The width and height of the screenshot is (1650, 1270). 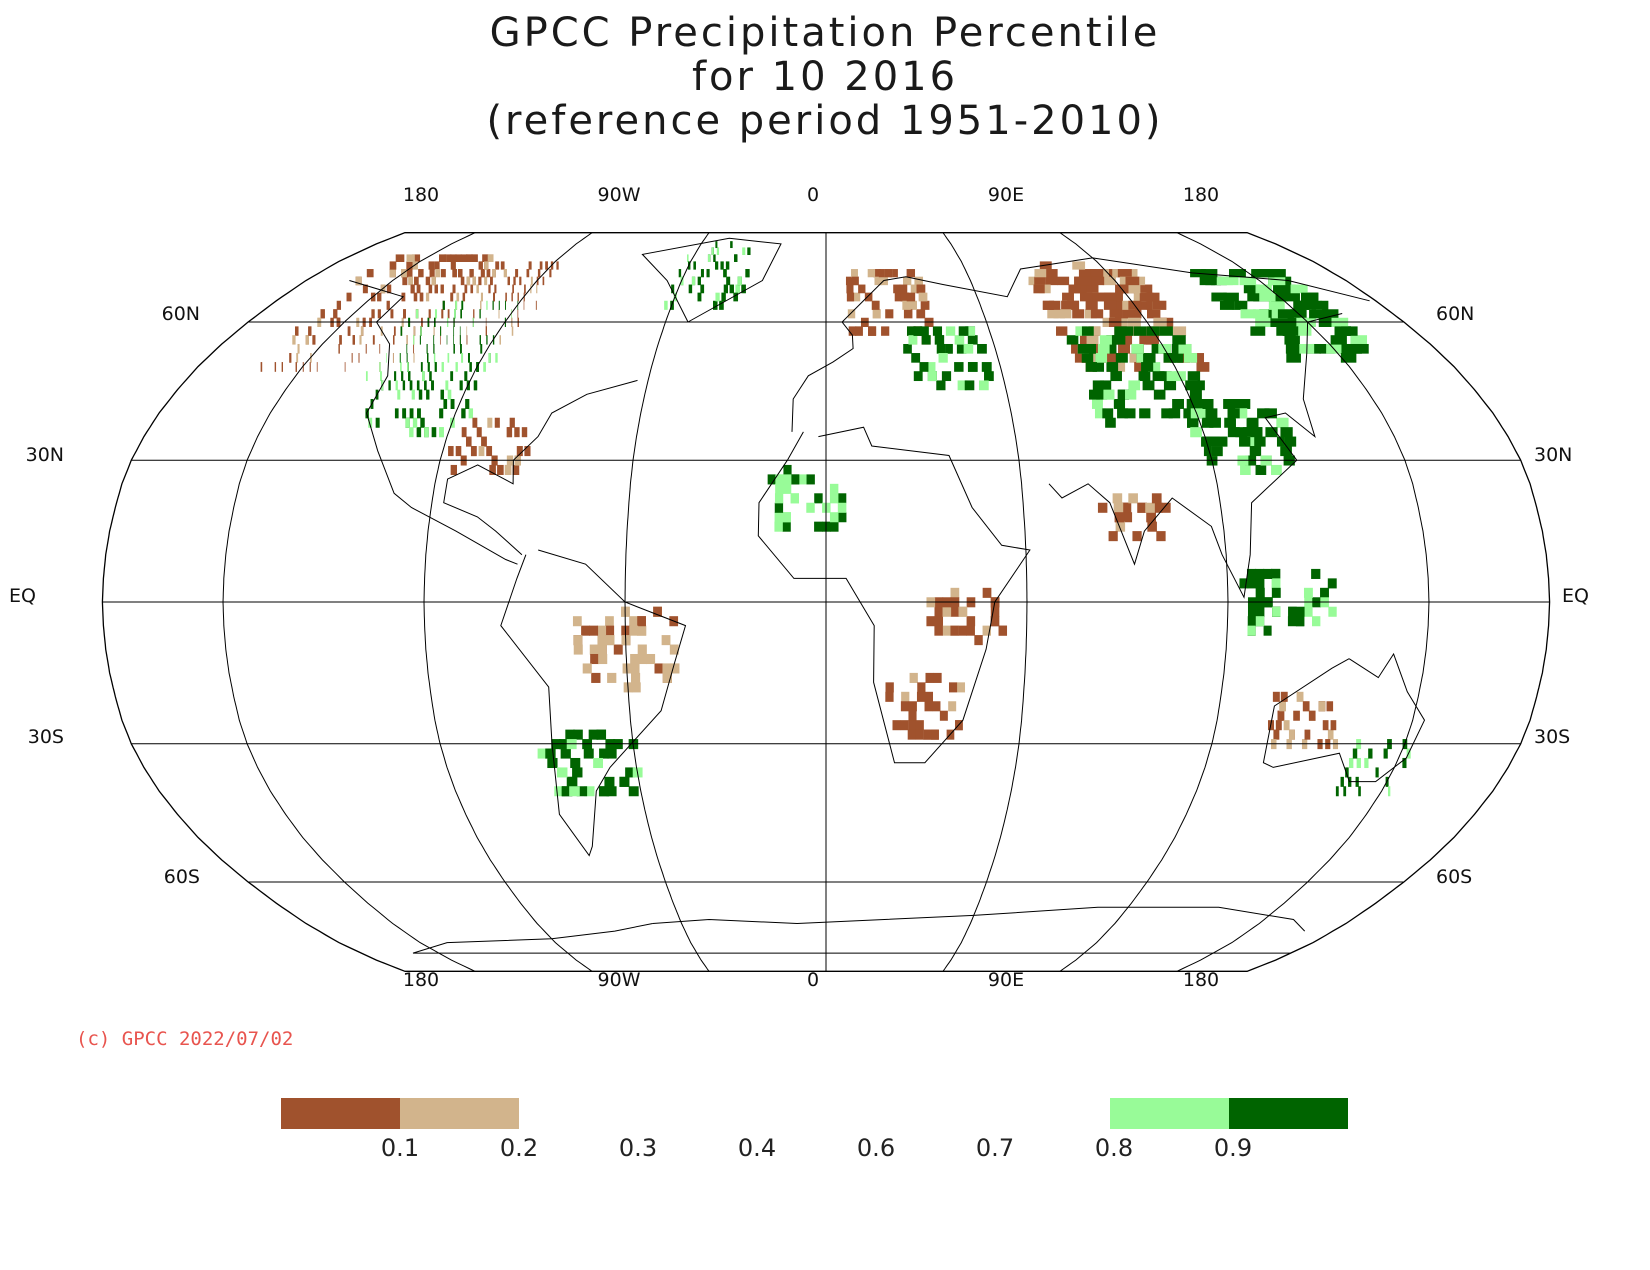 What do you see at coordinates (1344, 717) in the screenshot?
I see `coastline` at bounding box center [1344, 717].